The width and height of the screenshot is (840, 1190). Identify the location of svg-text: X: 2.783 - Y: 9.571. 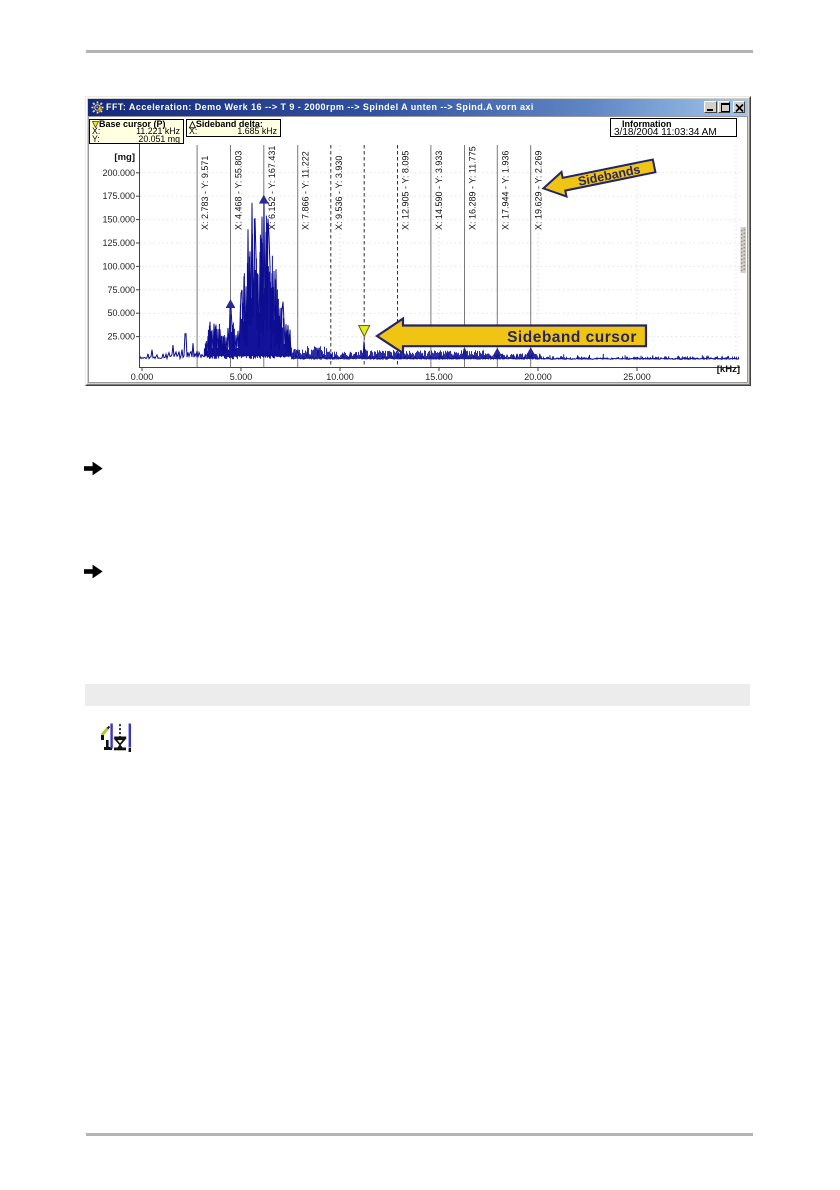
(205, 193).